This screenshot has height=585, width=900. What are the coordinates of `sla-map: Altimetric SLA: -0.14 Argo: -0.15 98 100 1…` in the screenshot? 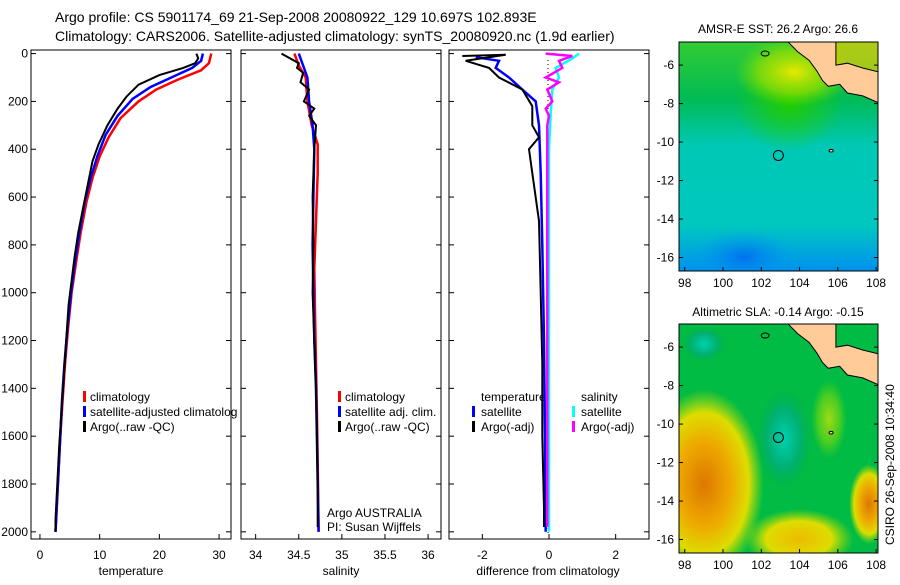 It's located at (772, 438).